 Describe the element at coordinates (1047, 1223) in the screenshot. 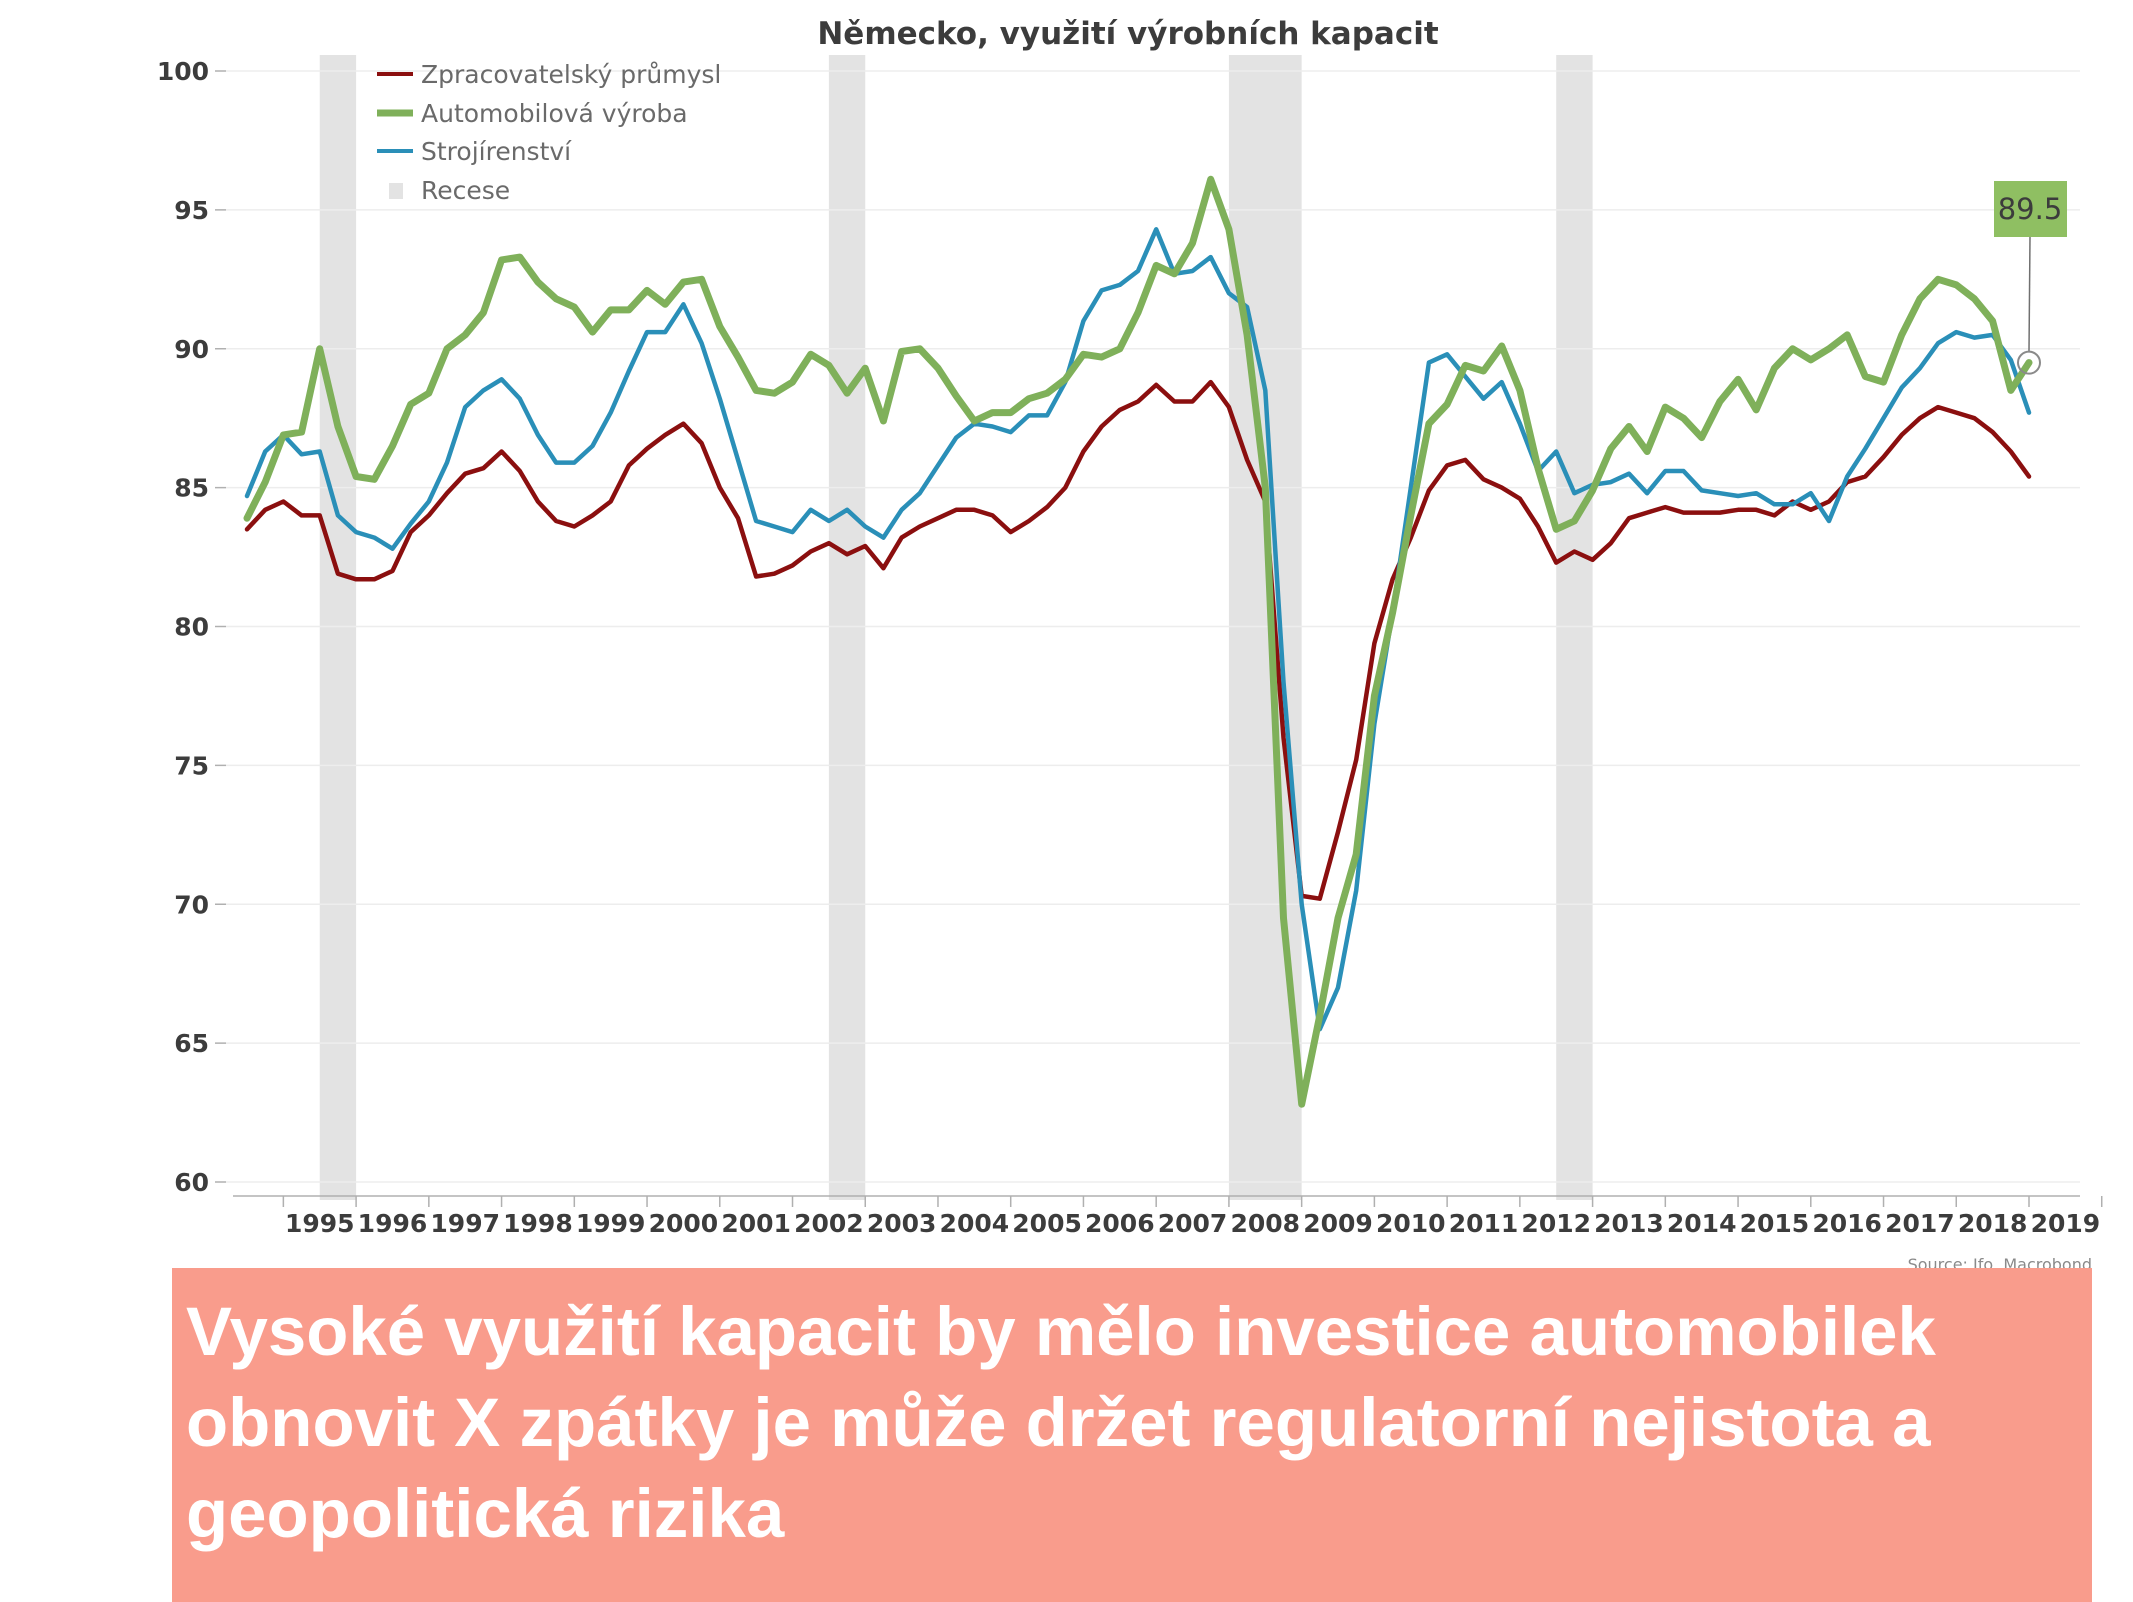

I see `xtick-label-2005: 2005` at that location.